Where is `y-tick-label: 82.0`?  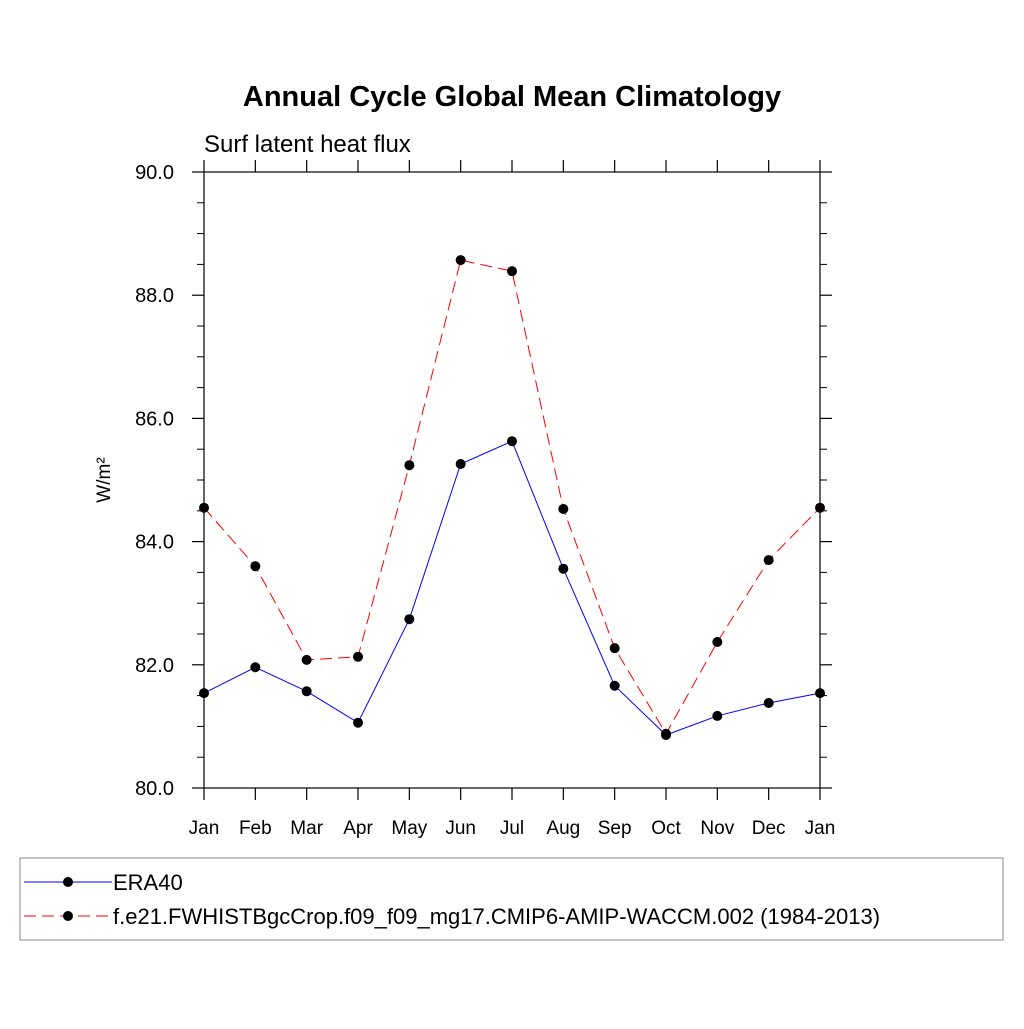 y-tick-label: 82.0 is located at coordinates (154, 666).